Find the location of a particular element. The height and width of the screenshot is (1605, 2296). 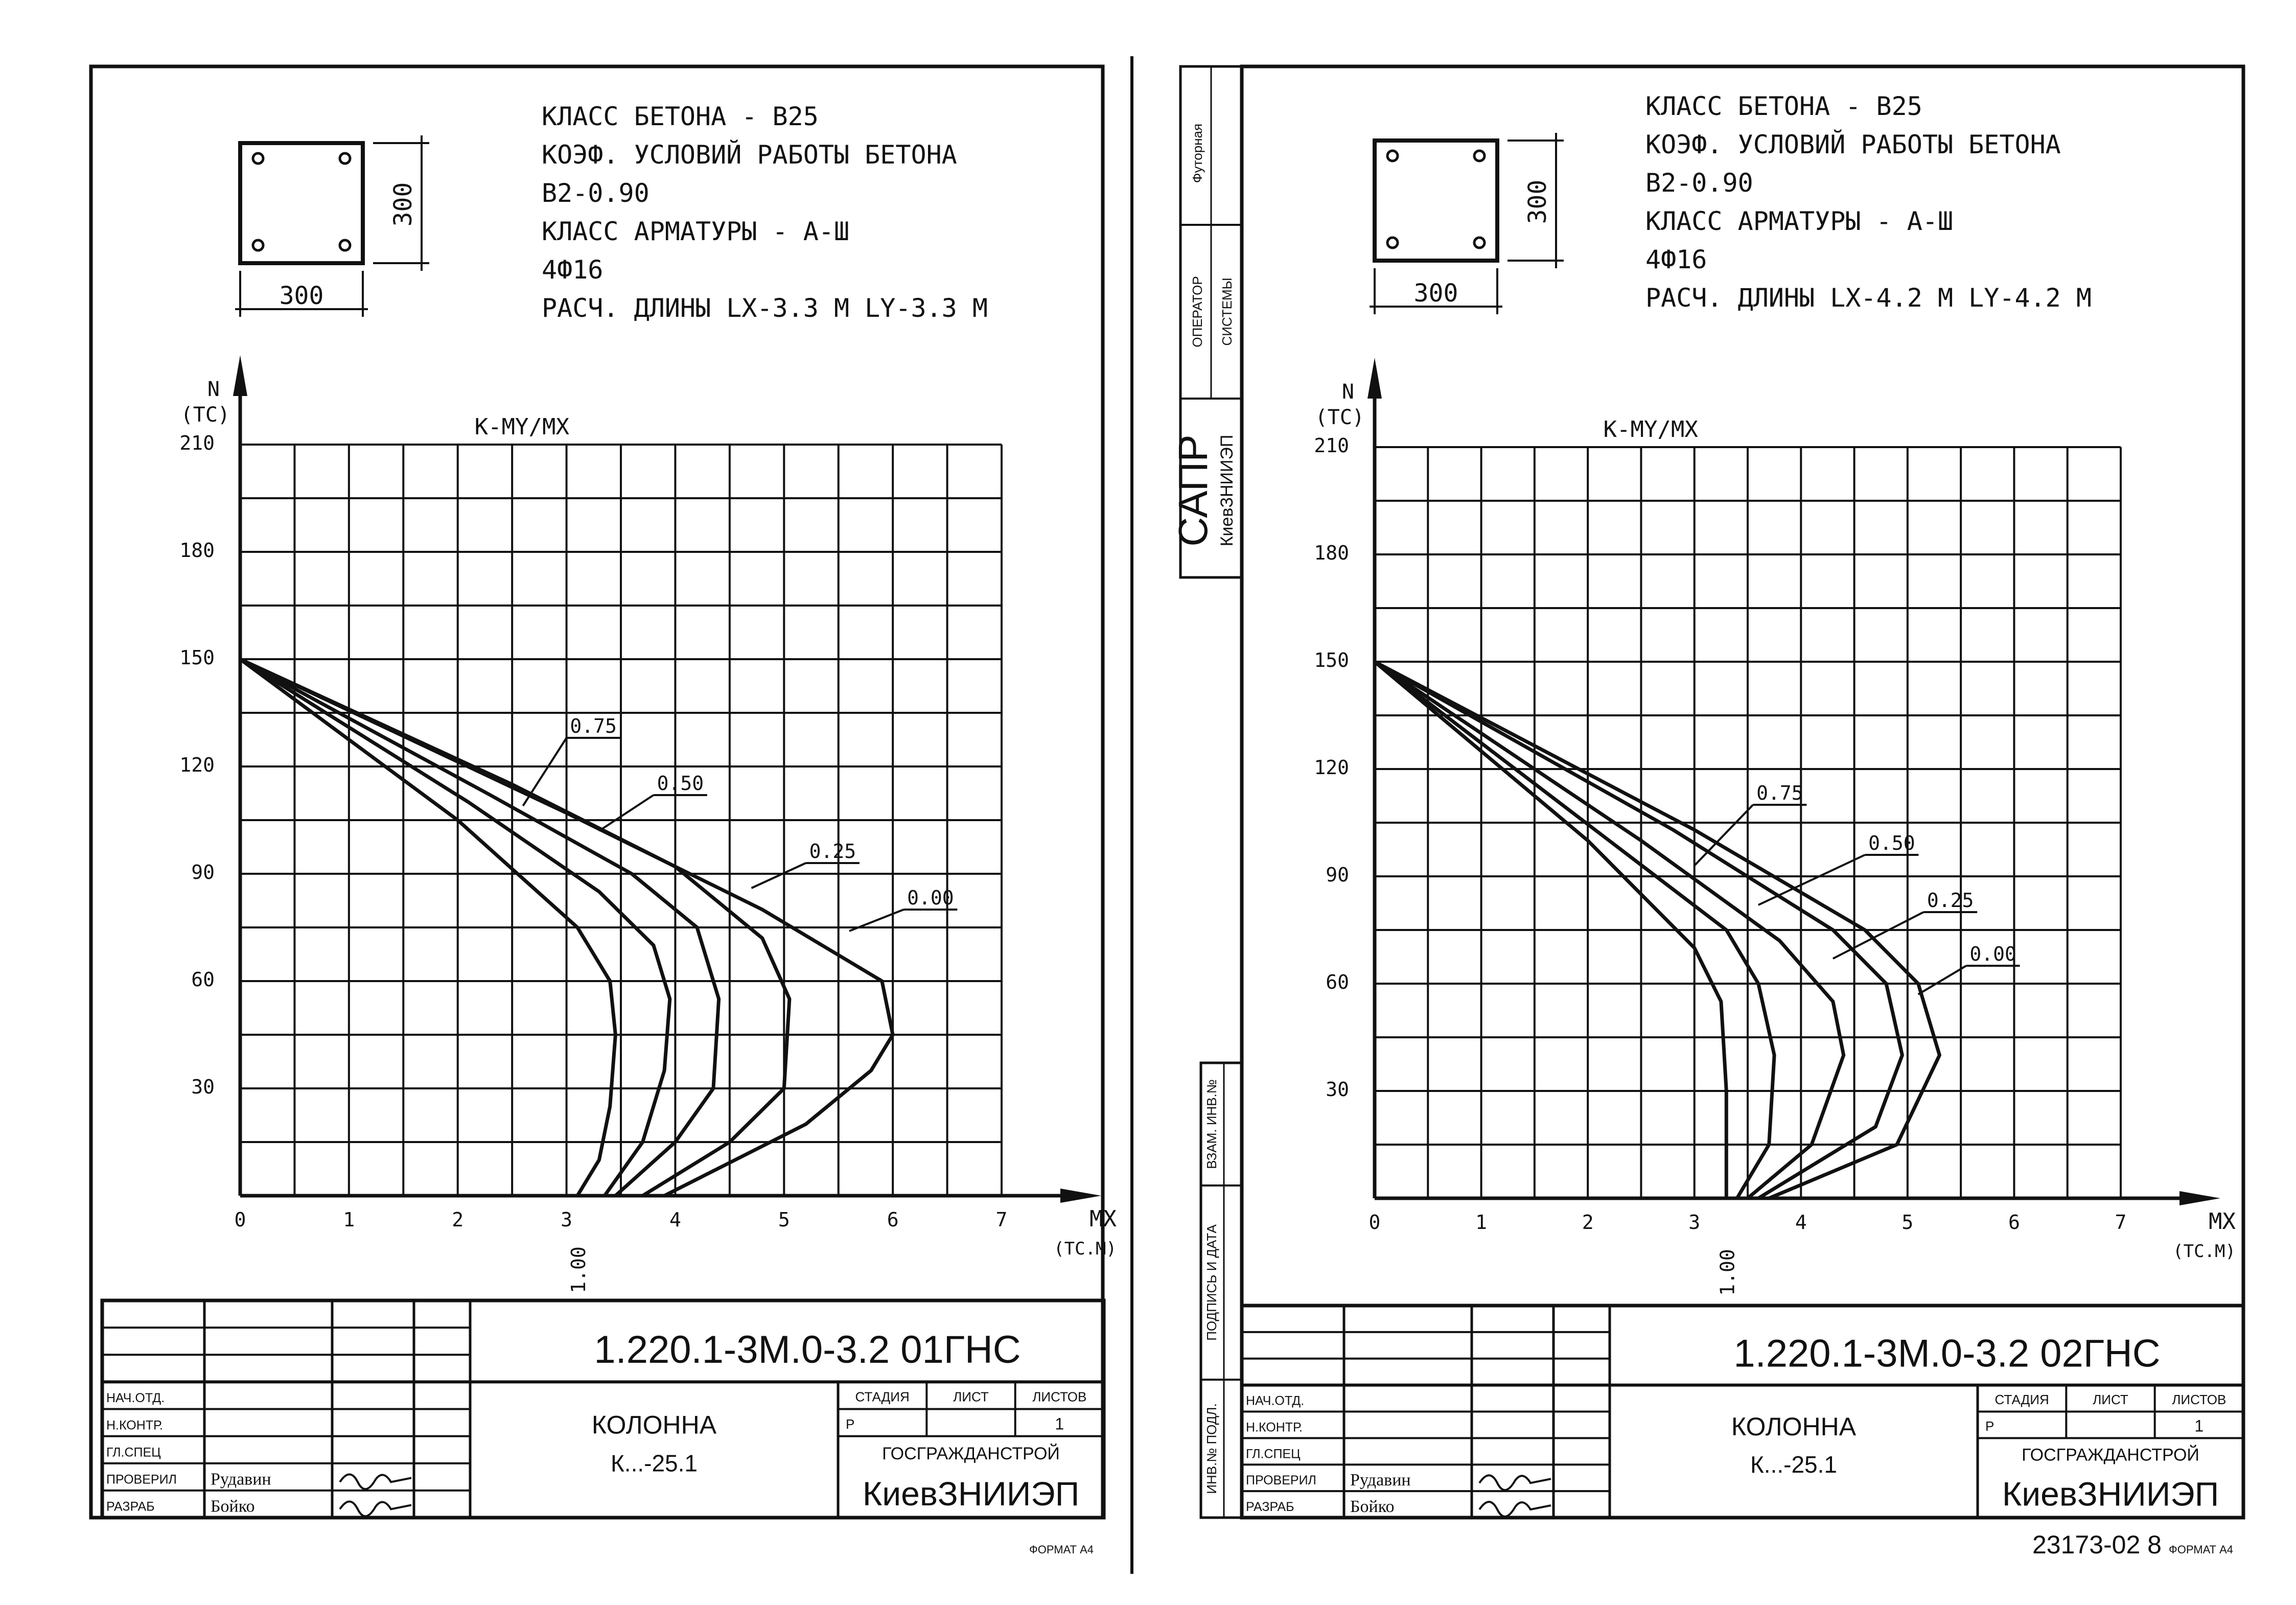

chart-title: K-MY/MX is located at coordinates (522, 427).